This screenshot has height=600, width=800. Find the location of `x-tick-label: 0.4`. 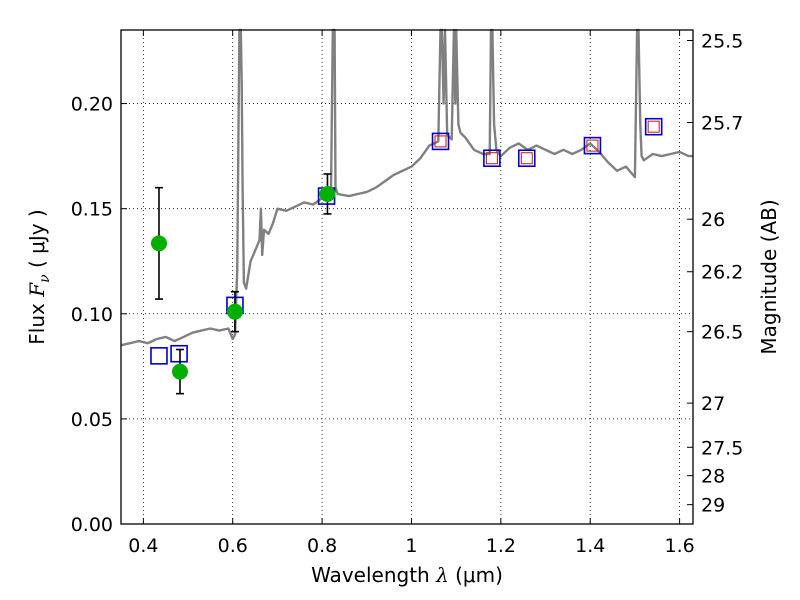

x-tick-label: 0.4 is located at coordinates (143, 546).